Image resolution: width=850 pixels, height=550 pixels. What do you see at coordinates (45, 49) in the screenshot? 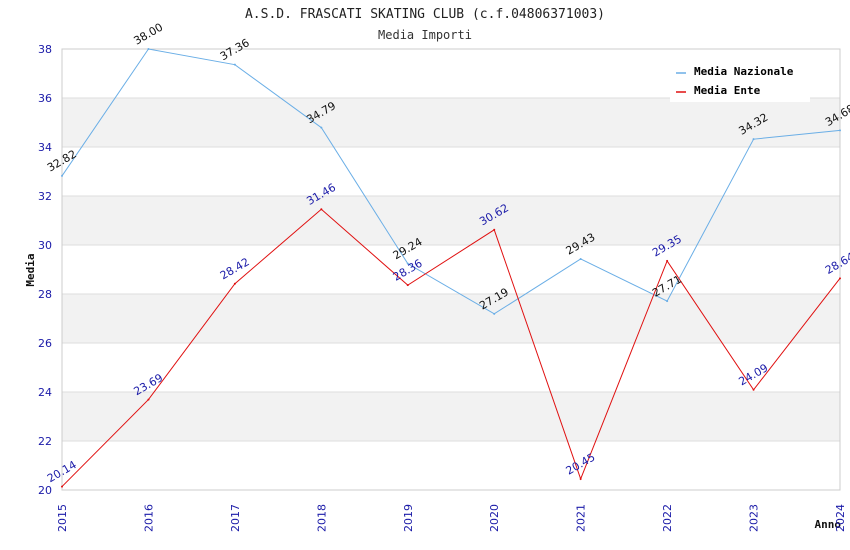
I see `y-tick-label: 38` at bounding box center [45, 49].